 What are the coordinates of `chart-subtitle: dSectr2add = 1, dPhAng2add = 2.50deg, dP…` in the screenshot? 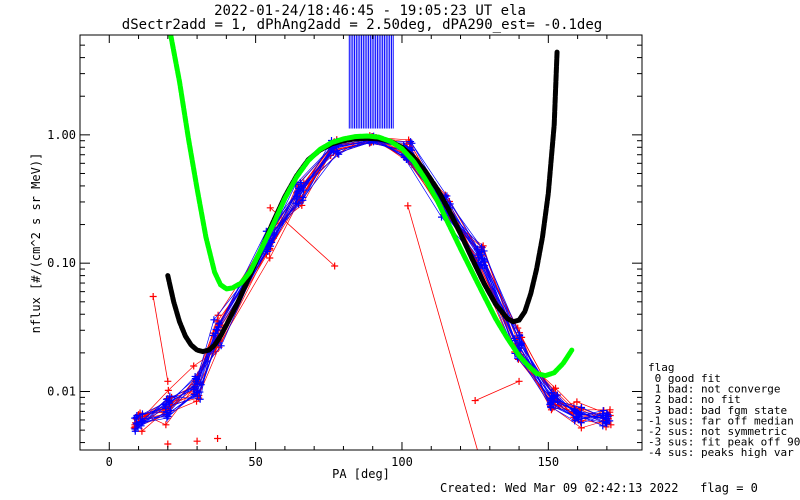 It's located at (362, 25).